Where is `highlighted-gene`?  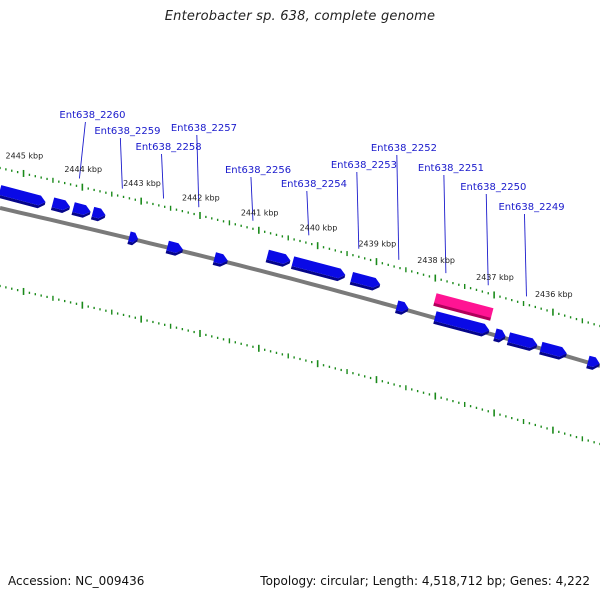
highlighted-gene is located at coordinates (463, 307).